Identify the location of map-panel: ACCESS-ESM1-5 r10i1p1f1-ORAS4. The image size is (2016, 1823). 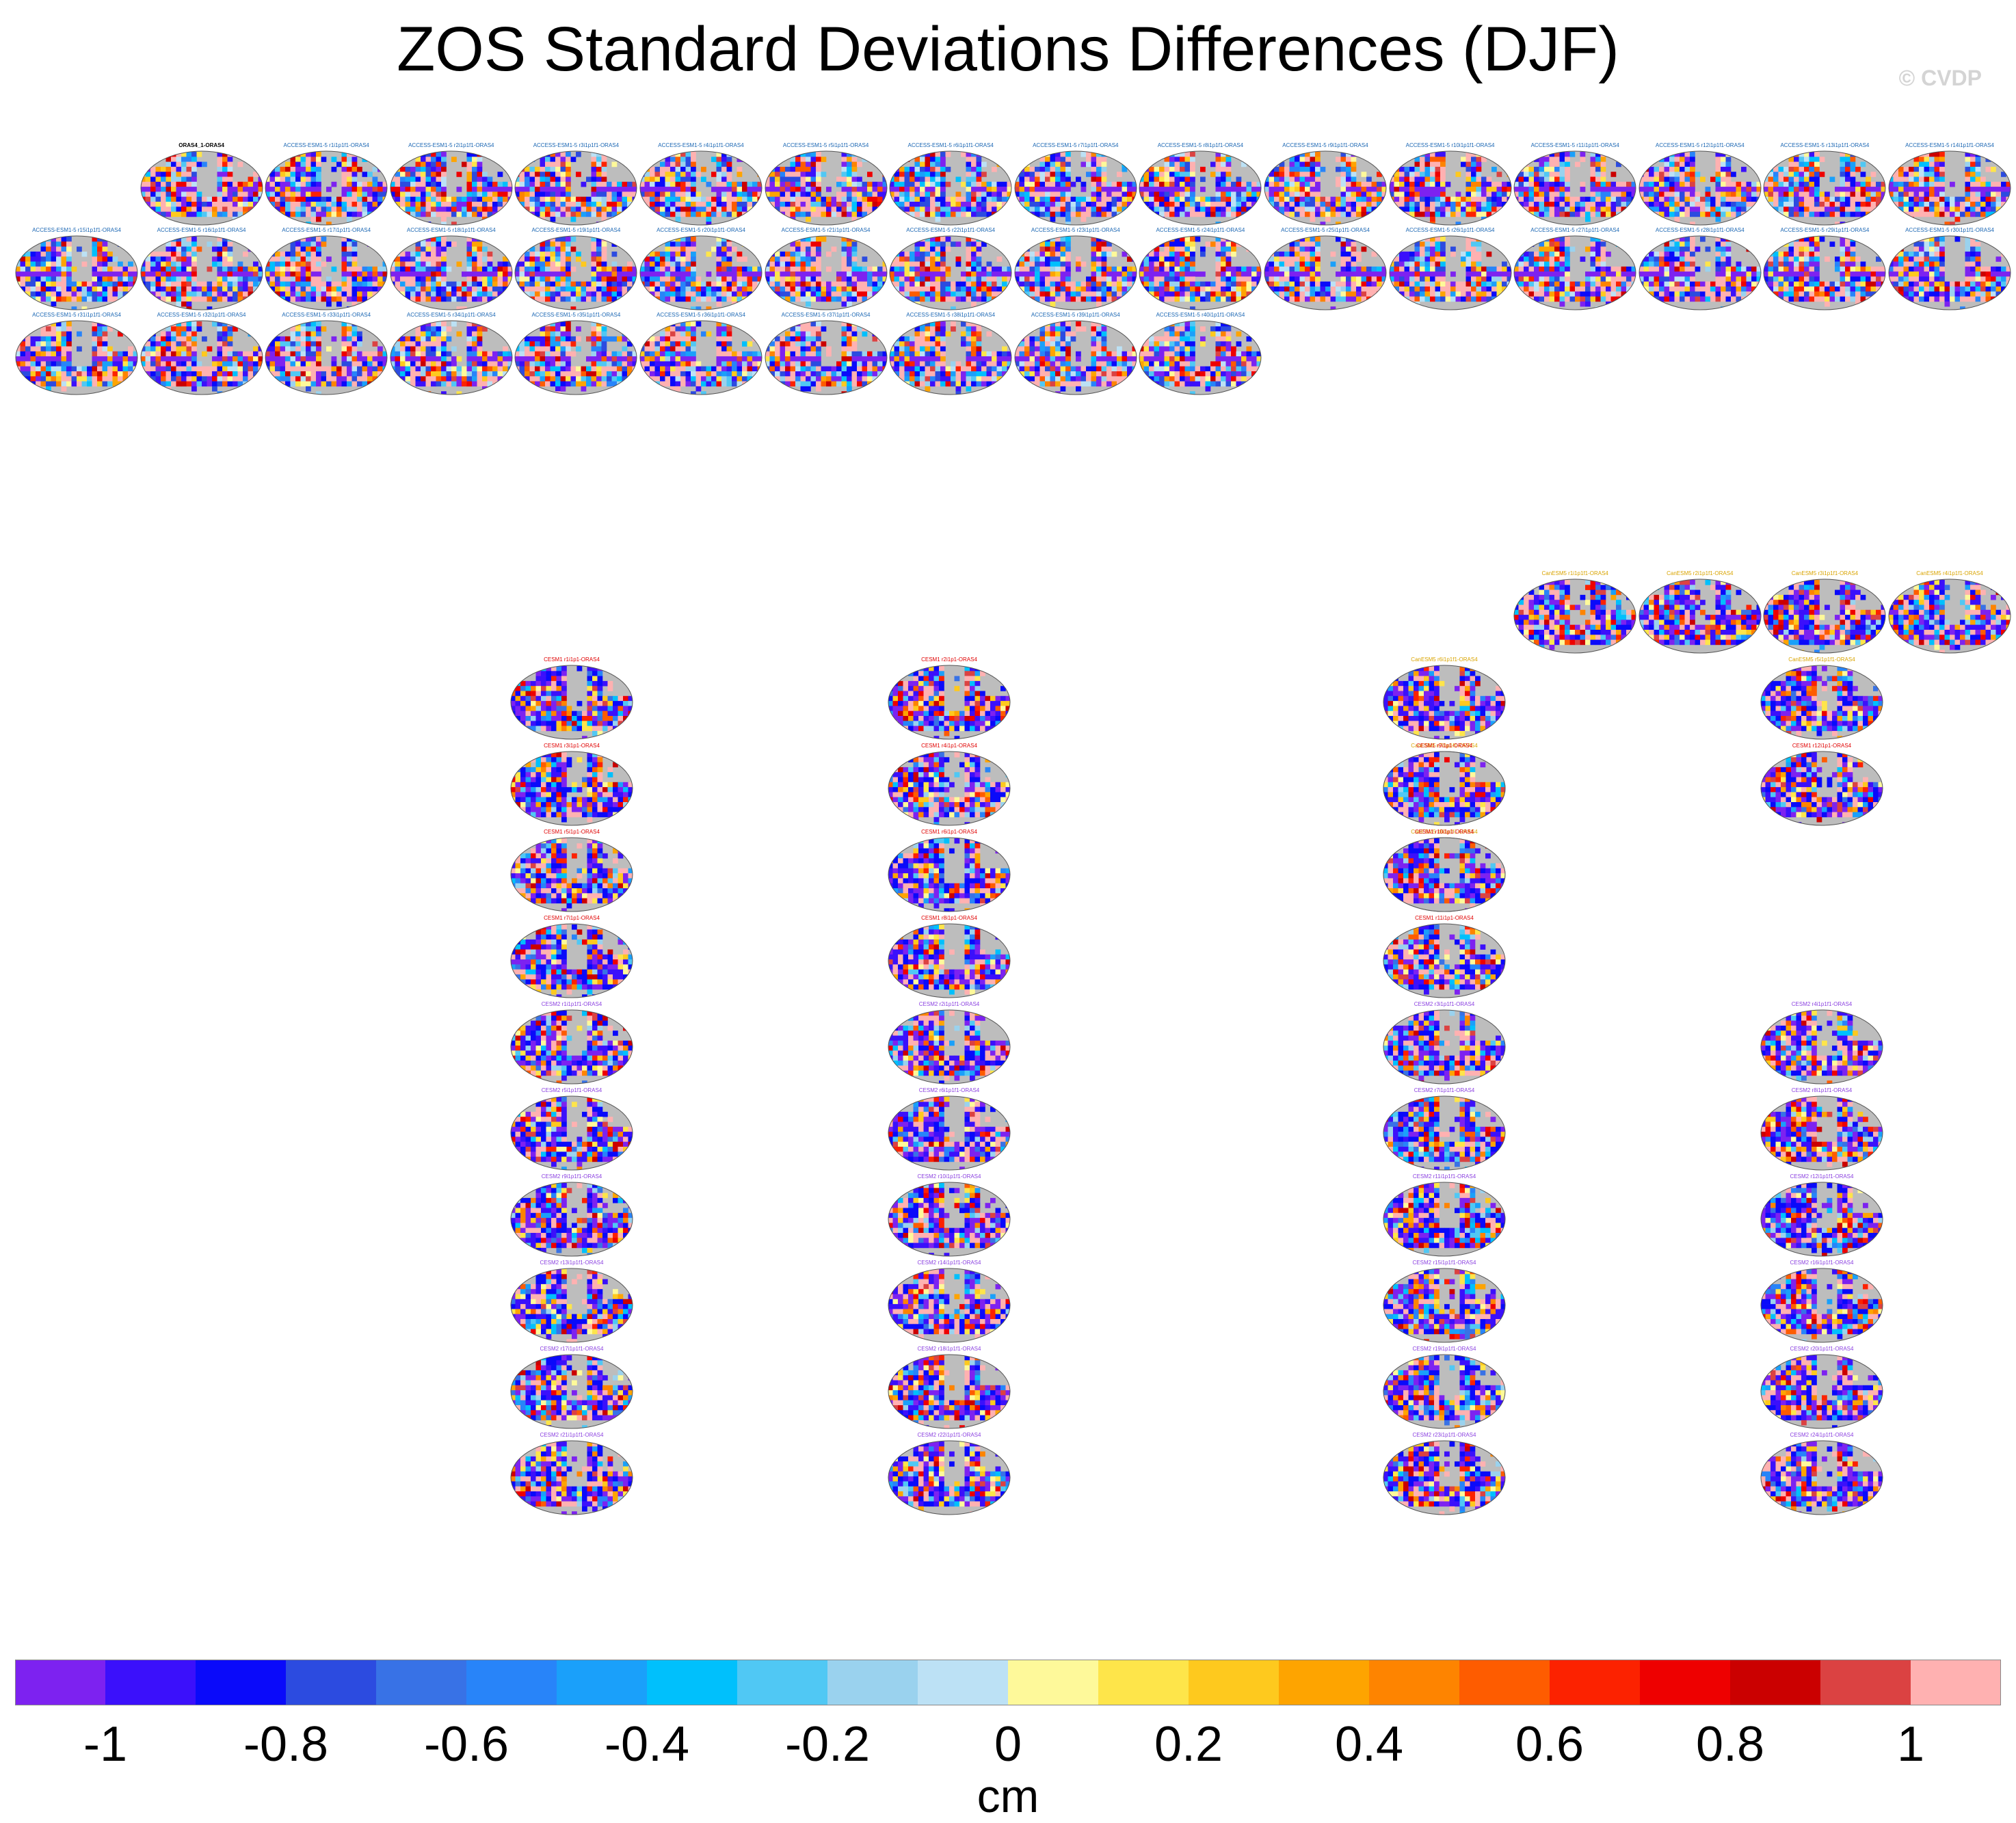
(1450, 184).